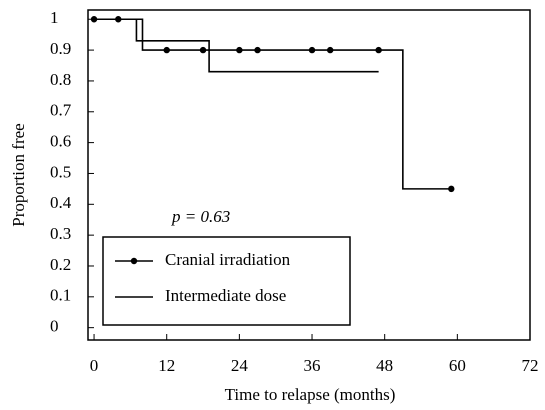 The image size is (545, 410). What do you see at coordinates (60, 141) in the screenshot?
I see `y-tick-label: 0.6` at bounding box center [60, 141].